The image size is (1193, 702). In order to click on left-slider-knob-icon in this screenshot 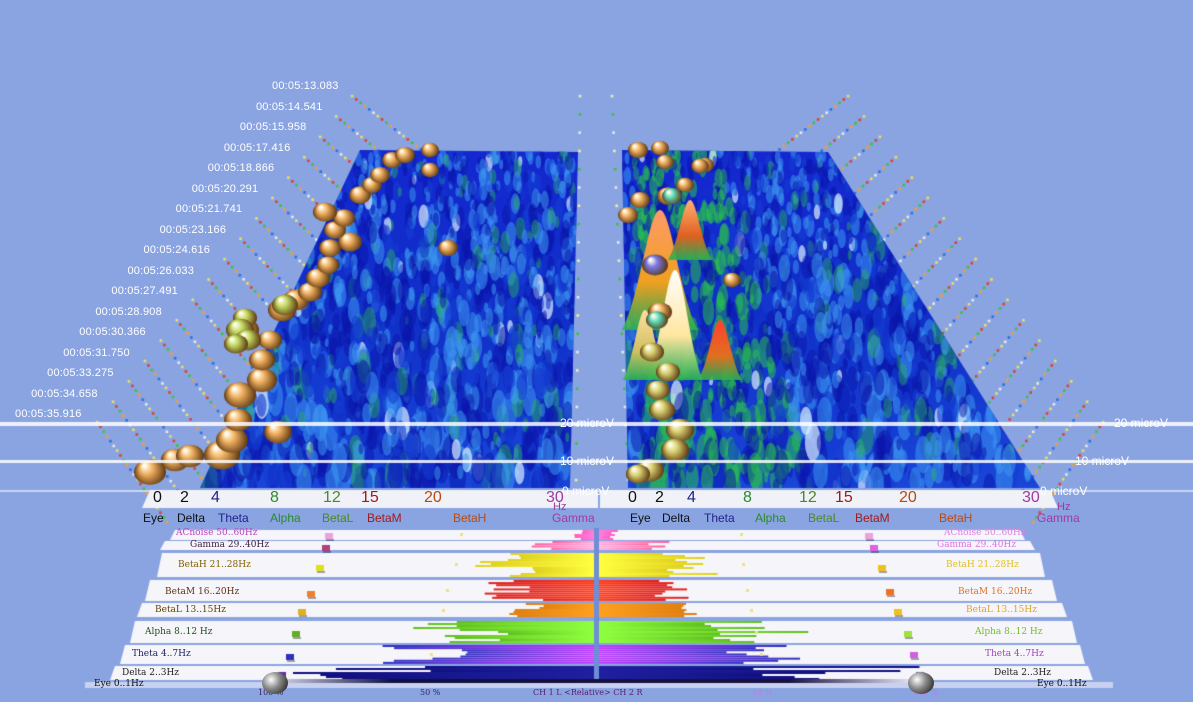, I will do `click(275, 683)`.